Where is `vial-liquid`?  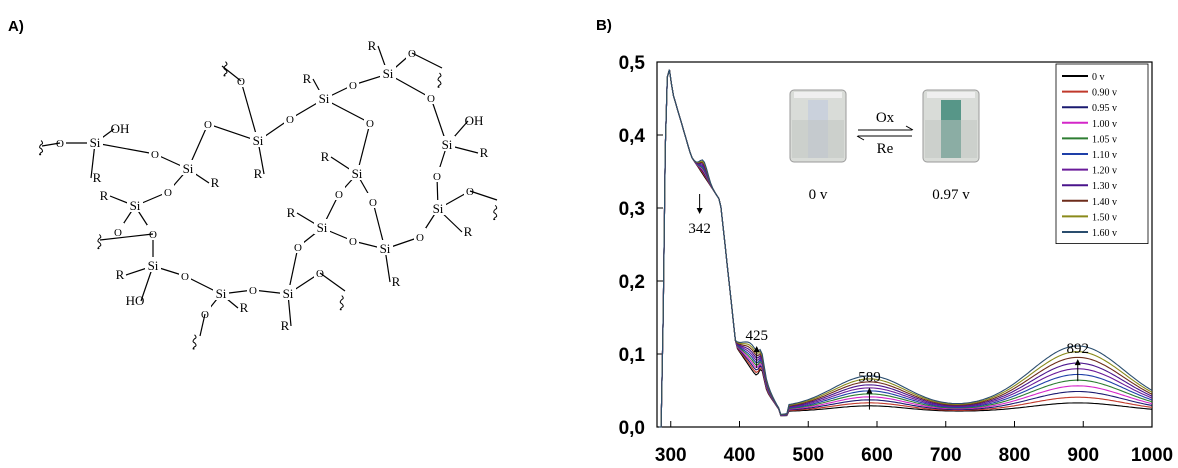 vial-liquid is located at coordinates (818, 139).